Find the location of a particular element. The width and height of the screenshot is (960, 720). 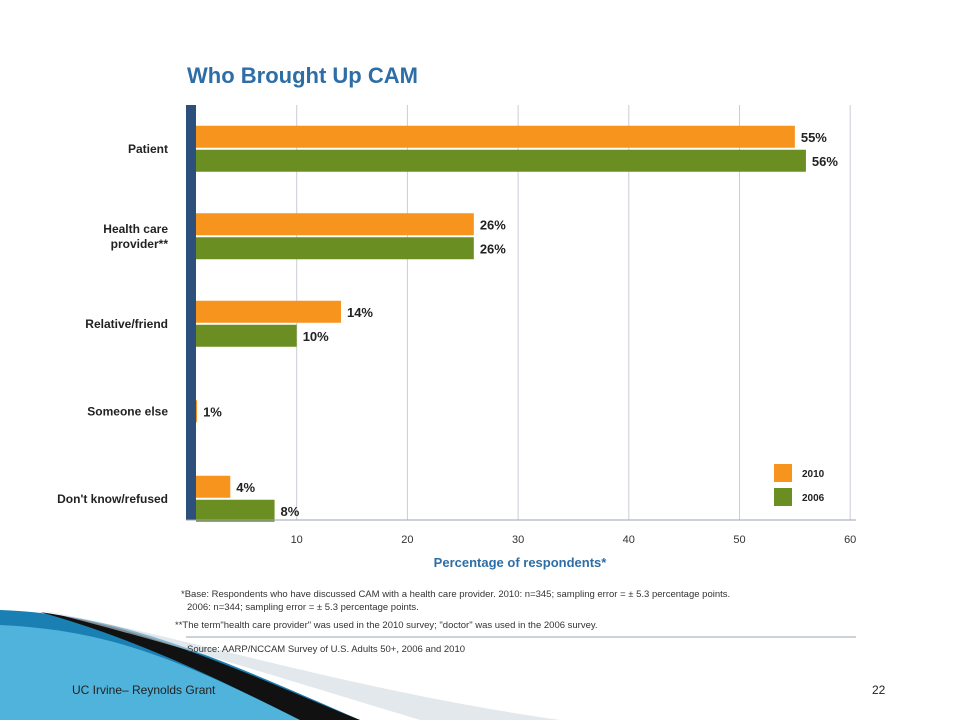

x-tick-label: 50 is located at coordinates (739, 540).